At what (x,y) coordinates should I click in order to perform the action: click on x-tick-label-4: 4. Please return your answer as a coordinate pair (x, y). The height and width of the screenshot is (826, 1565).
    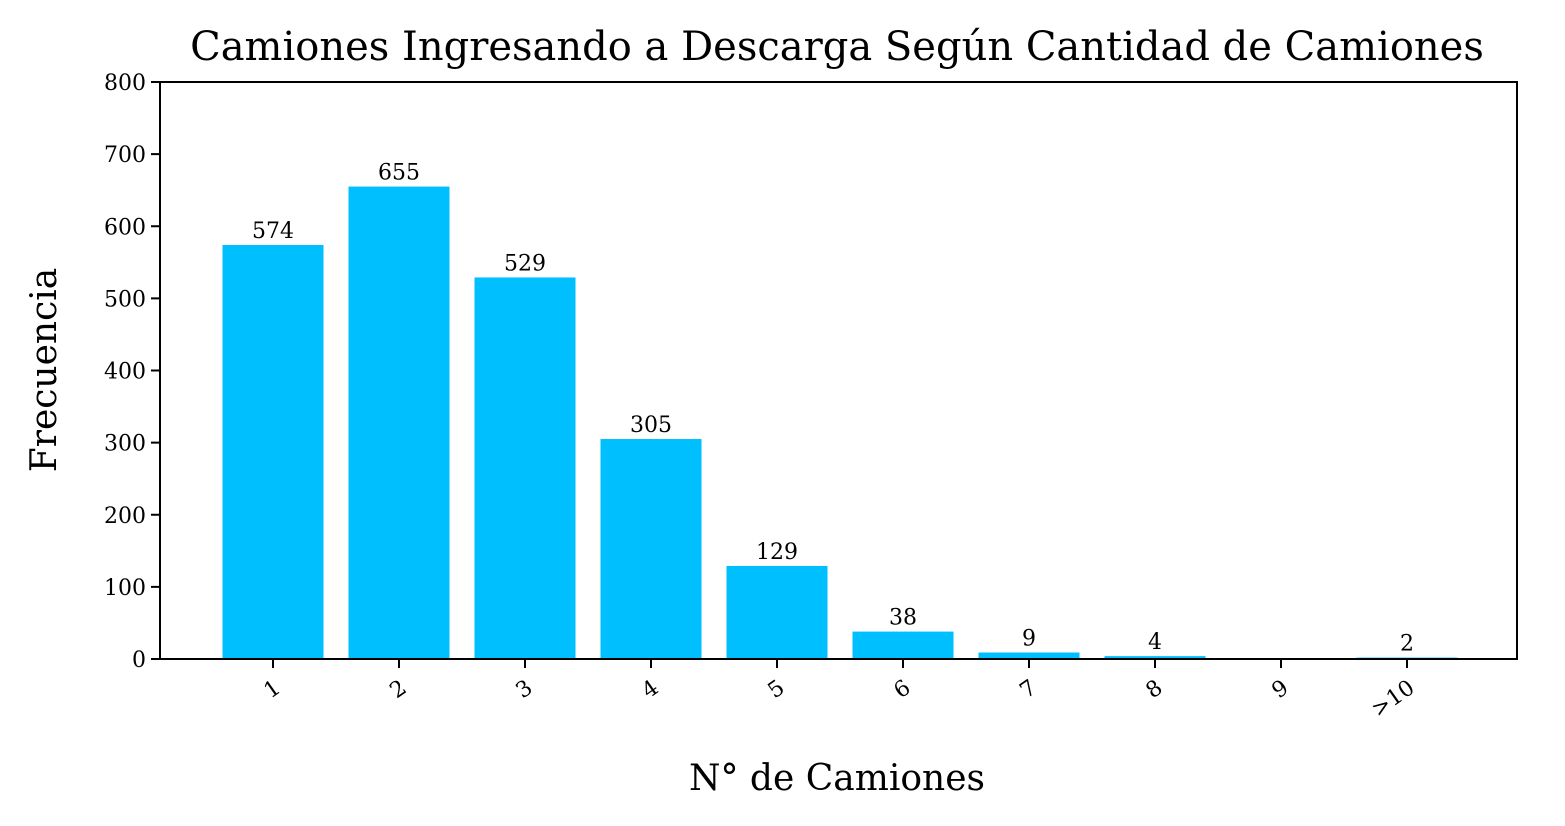
    Looking at the image, I should click on (651, 689).